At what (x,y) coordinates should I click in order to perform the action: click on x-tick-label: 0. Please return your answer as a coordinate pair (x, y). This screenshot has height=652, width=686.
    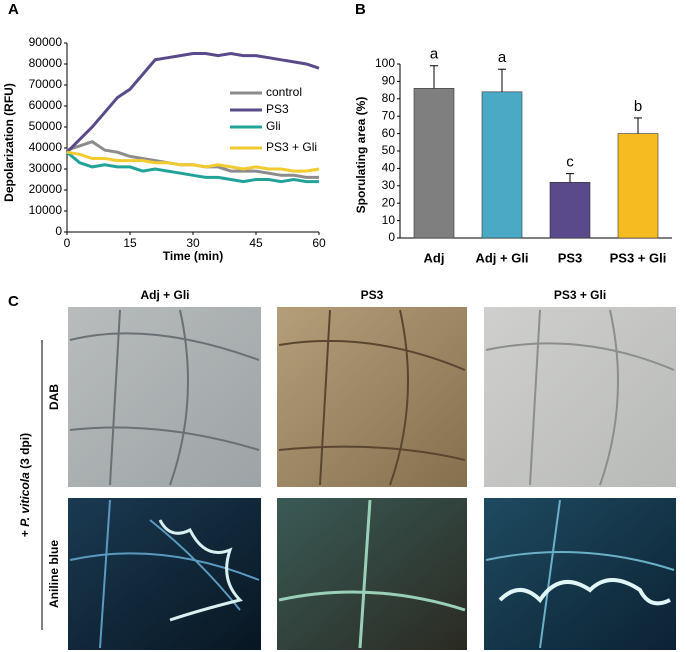
    Looking at the image, I should click on (67, 243).